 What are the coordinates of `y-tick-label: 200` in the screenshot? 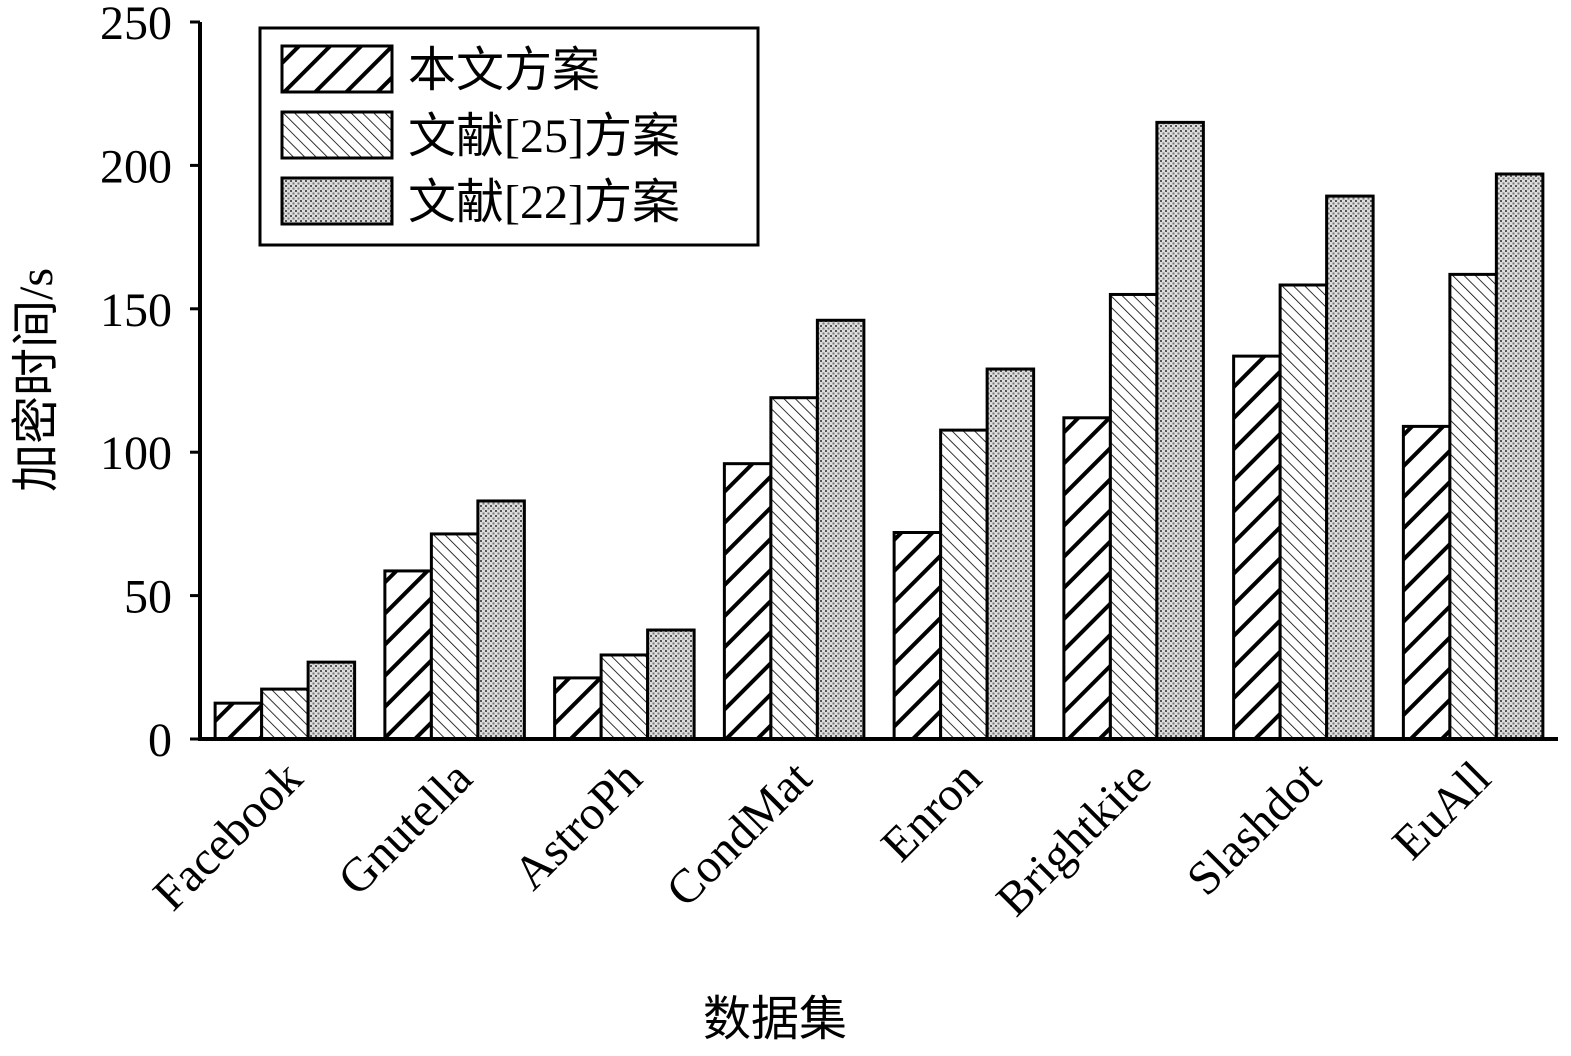 It's located at (136, 166).